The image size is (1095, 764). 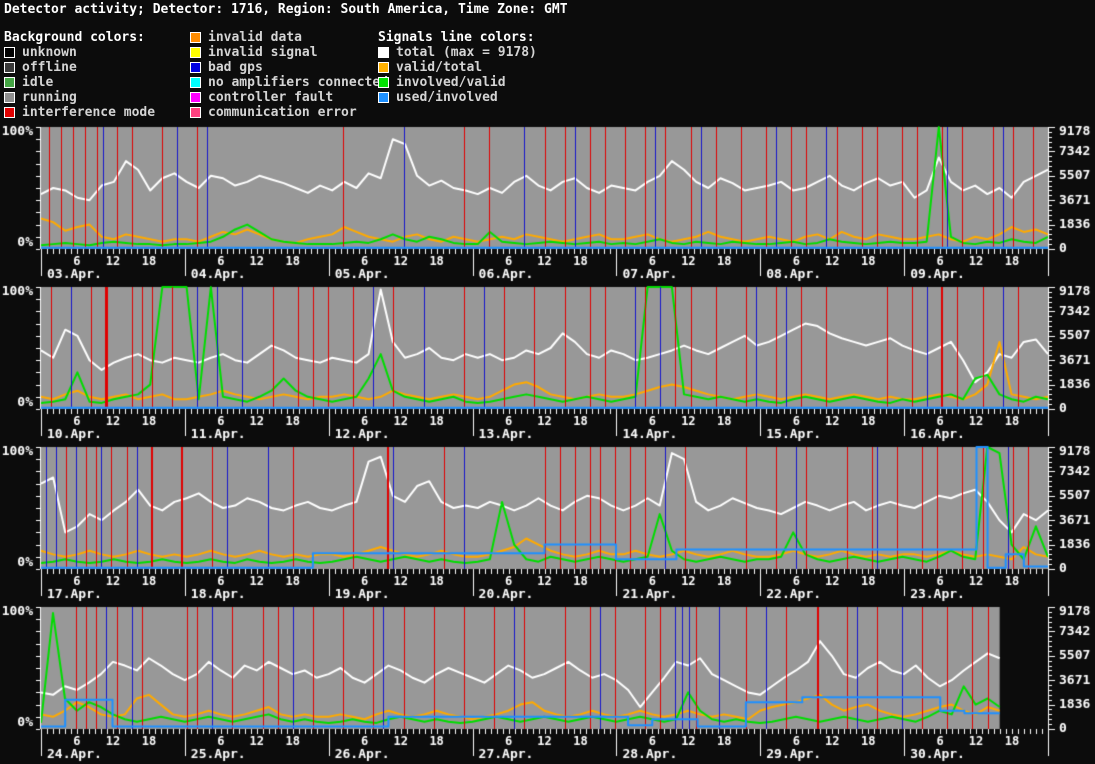 I want to click on legend-header-background-colors: Background colors:, so click(x=74, y=37).